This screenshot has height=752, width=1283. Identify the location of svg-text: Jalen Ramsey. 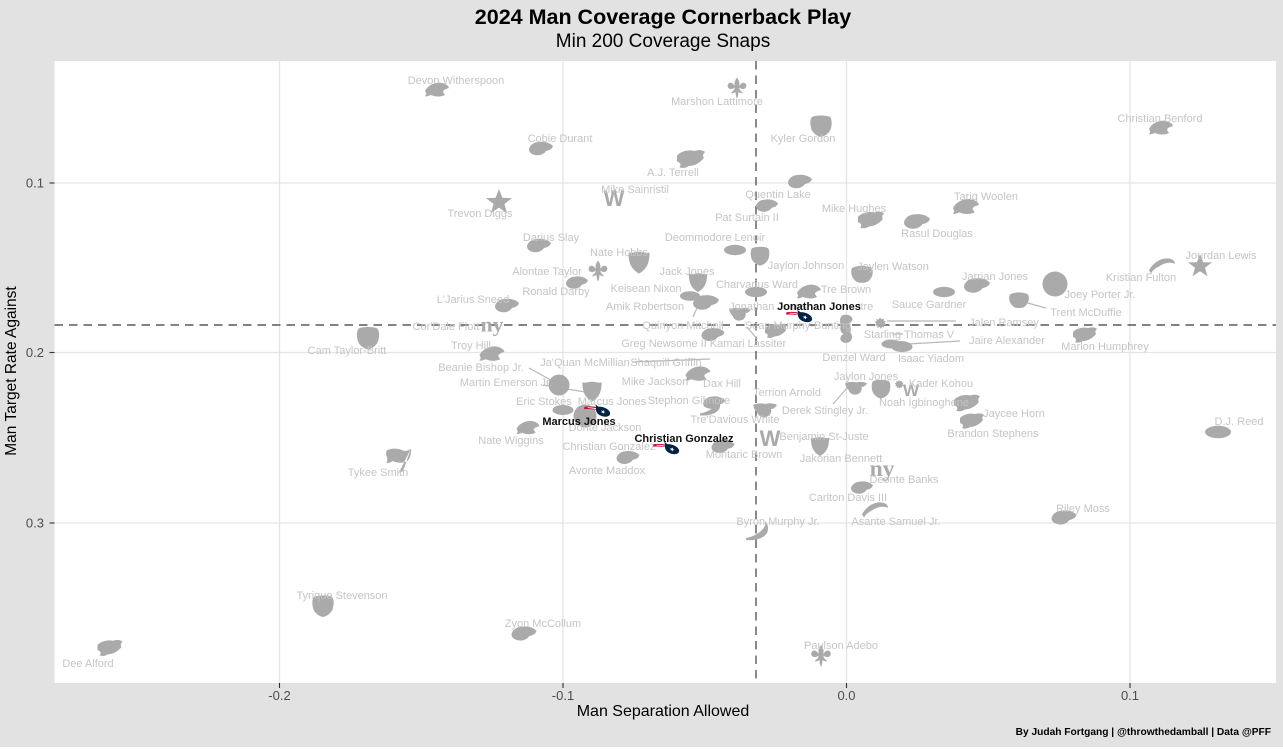
(1004, 323).